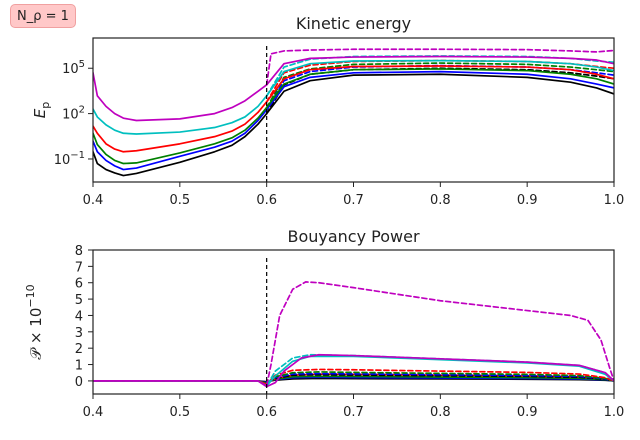 The height and width of the screenshot is (440, 640). What do you see at coordinates (73, 68) in the screenshot?
I see `y-tick-label: 10⁵` at bounding box center [73, 68].